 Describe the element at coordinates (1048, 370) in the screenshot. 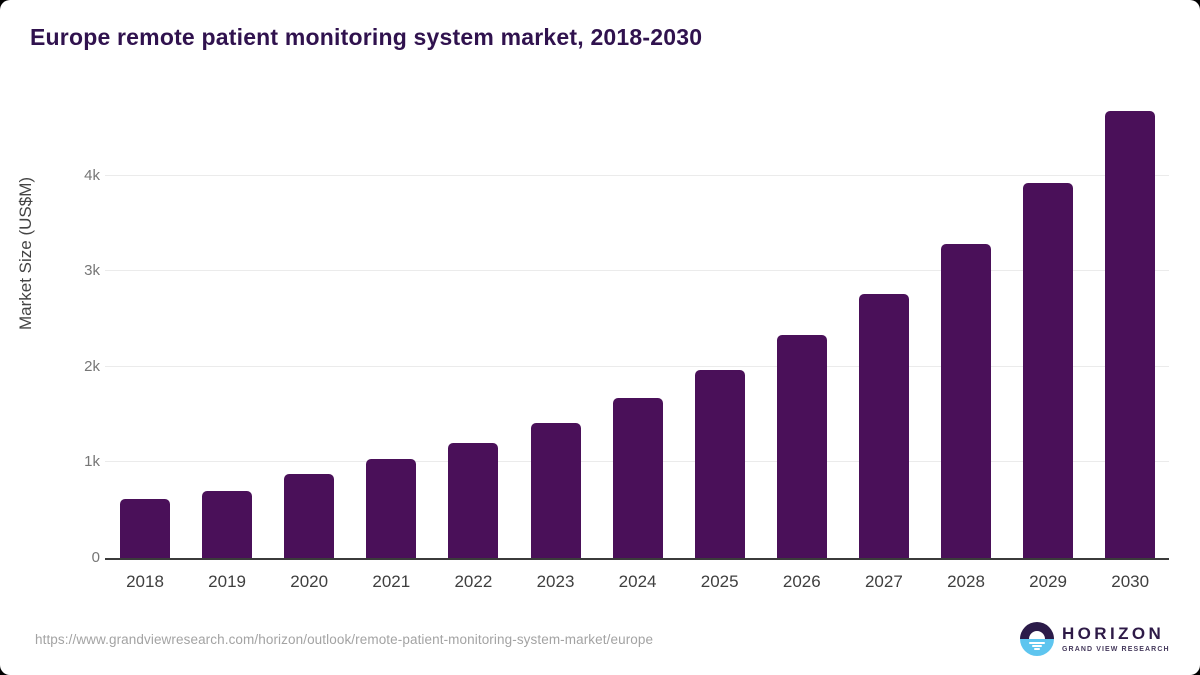

I see `bar-2029` at that location.